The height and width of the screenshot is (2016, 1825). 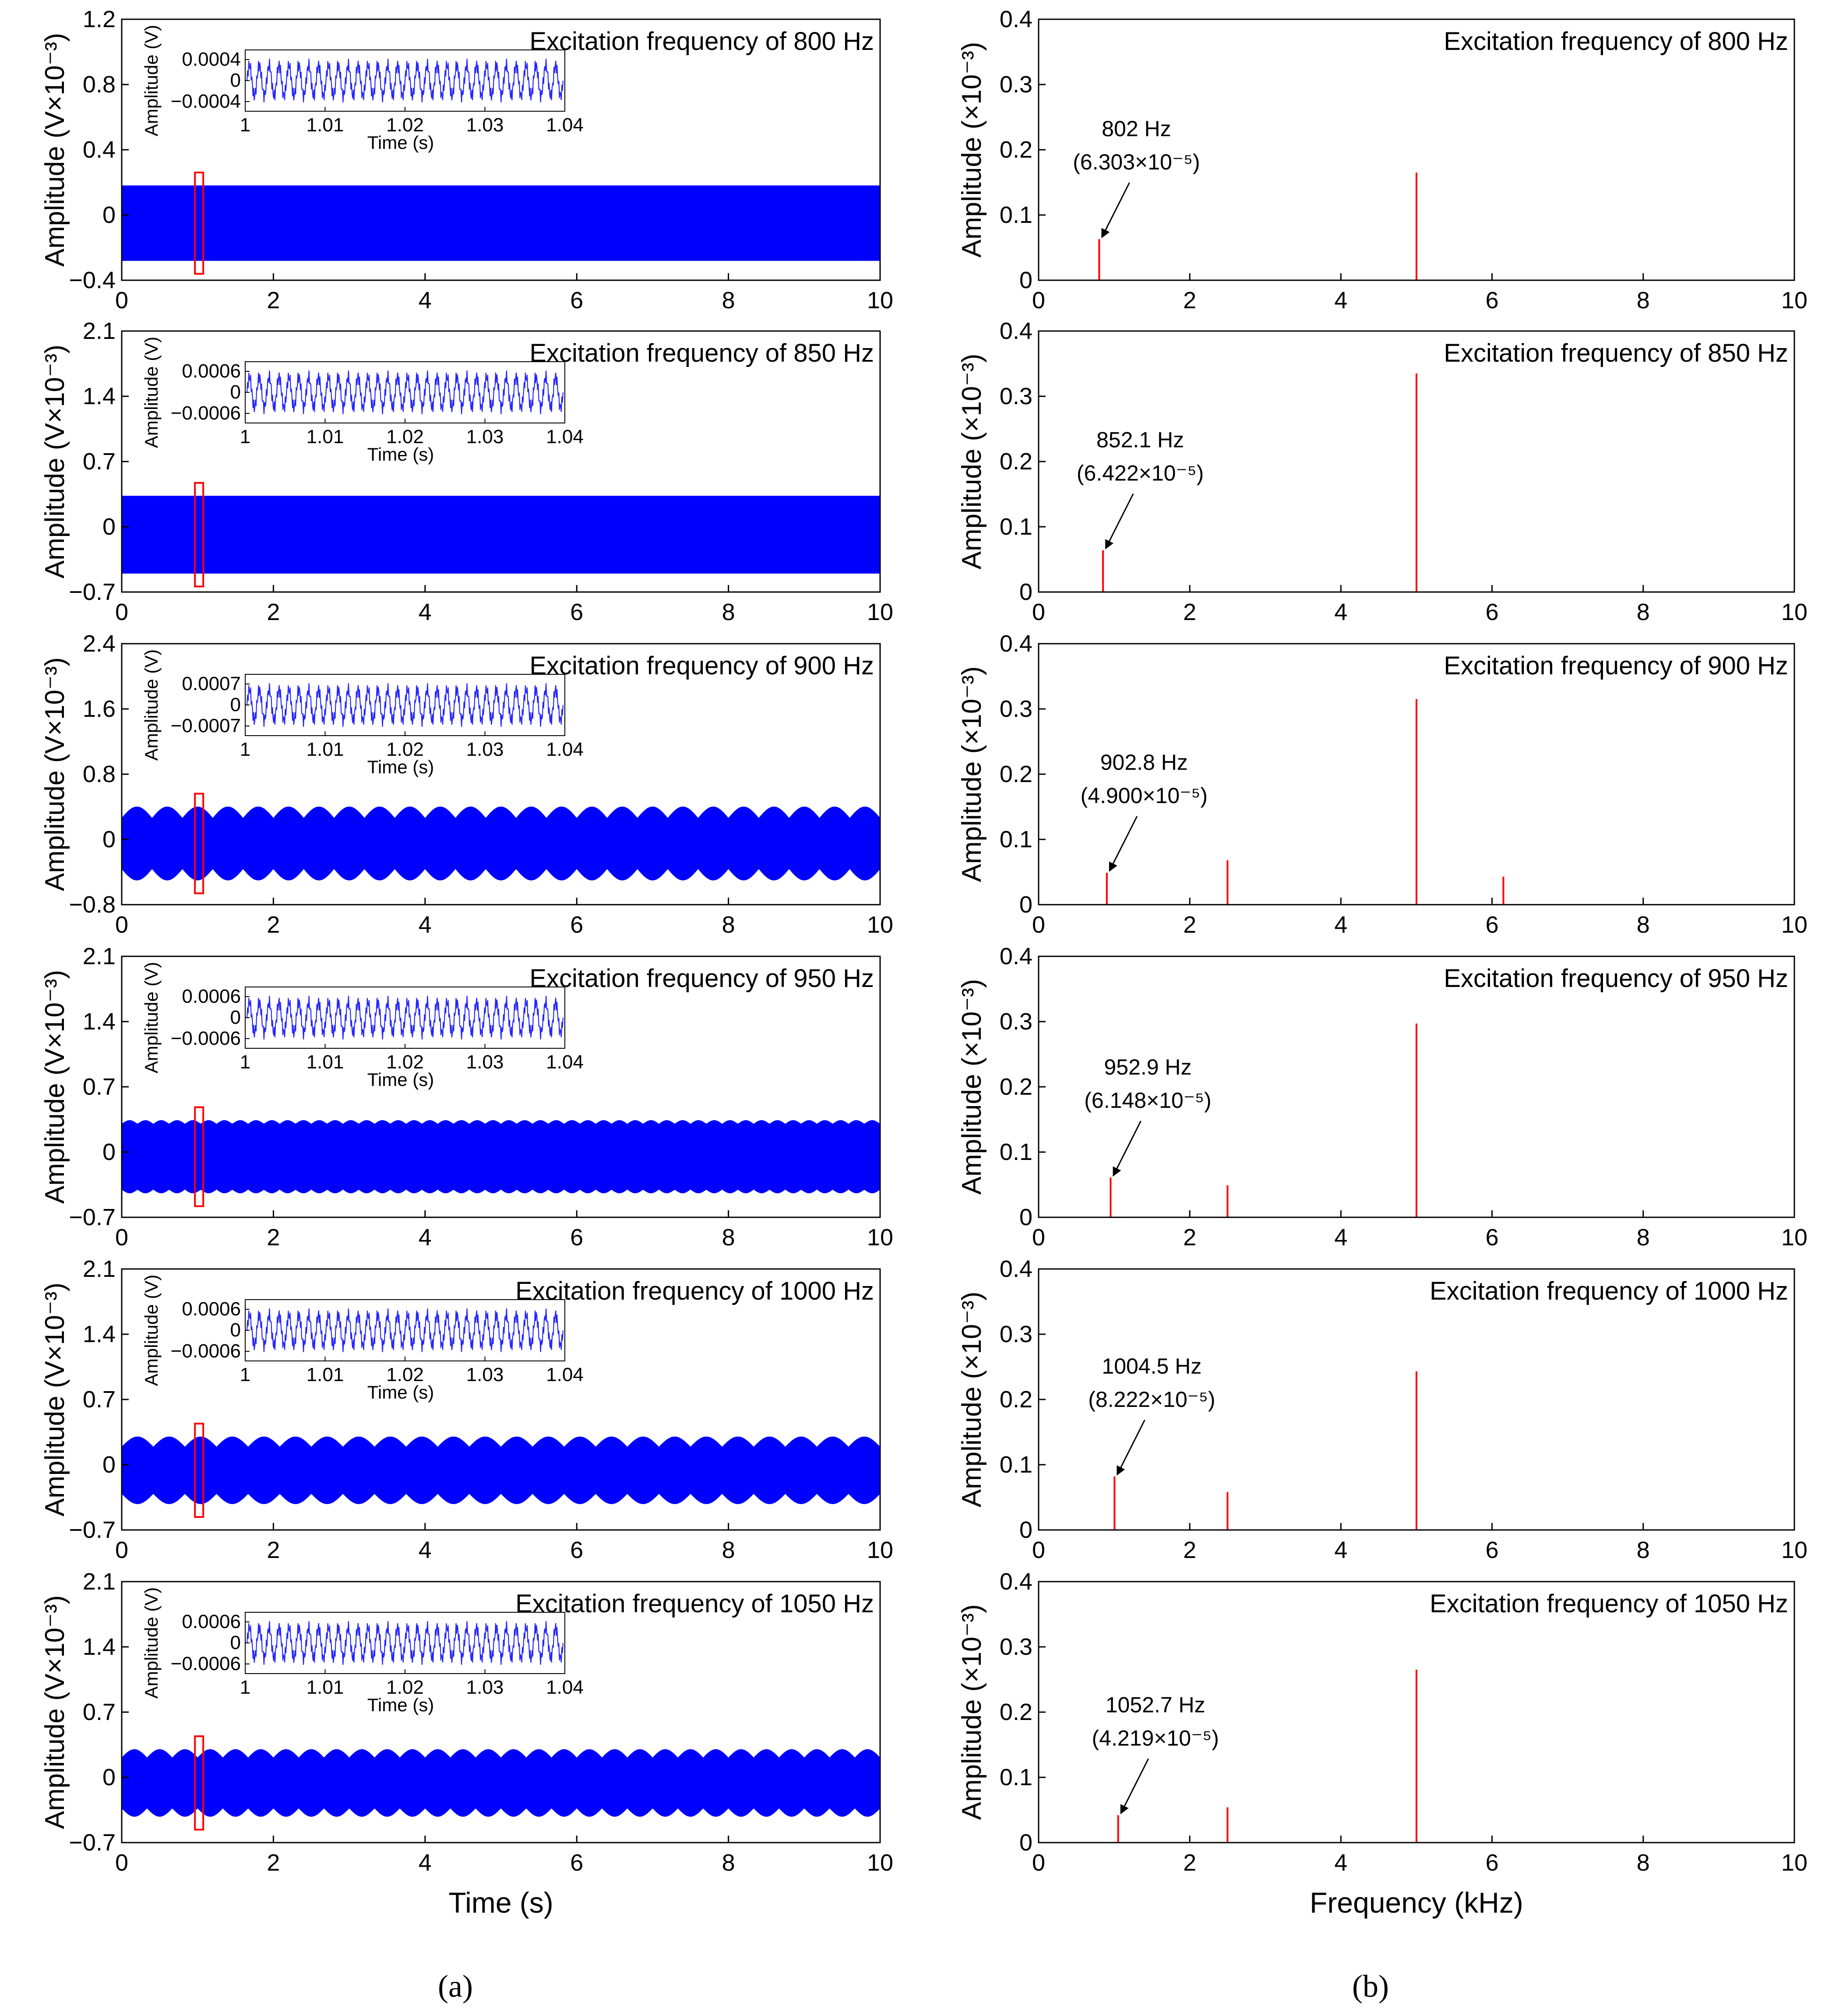 What do you see at coordinates (1016, 1269) in the screenshot?
I see `panel-b5-ytick-label: 0.4` at bounding box center [1016, 1269].